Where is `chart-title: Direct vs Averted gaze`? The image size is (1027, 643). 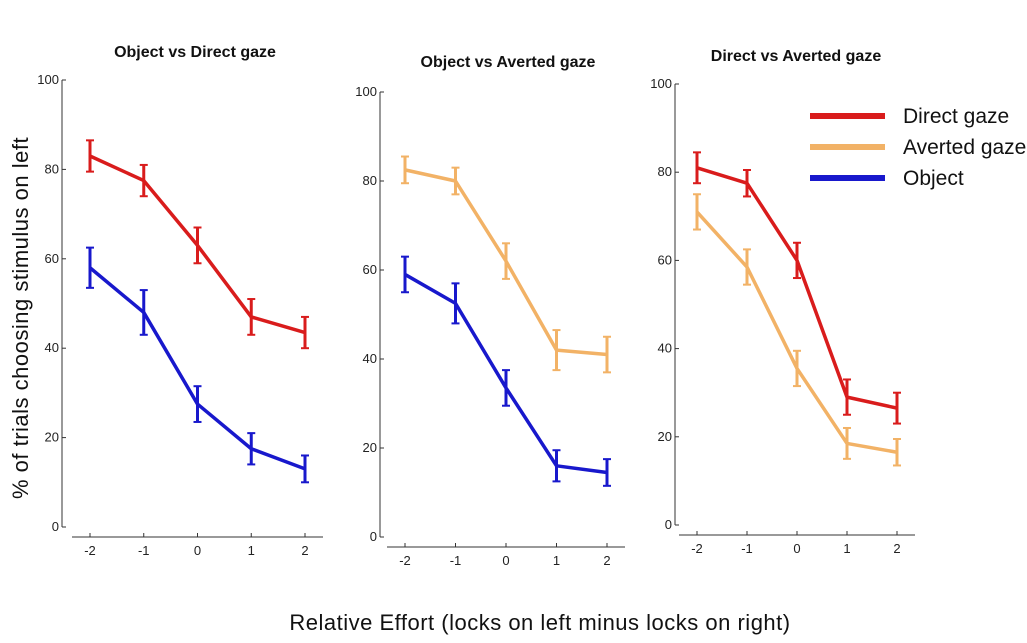
chart-title: Direct vs Averted gaze is located at coordinates (796, 56).